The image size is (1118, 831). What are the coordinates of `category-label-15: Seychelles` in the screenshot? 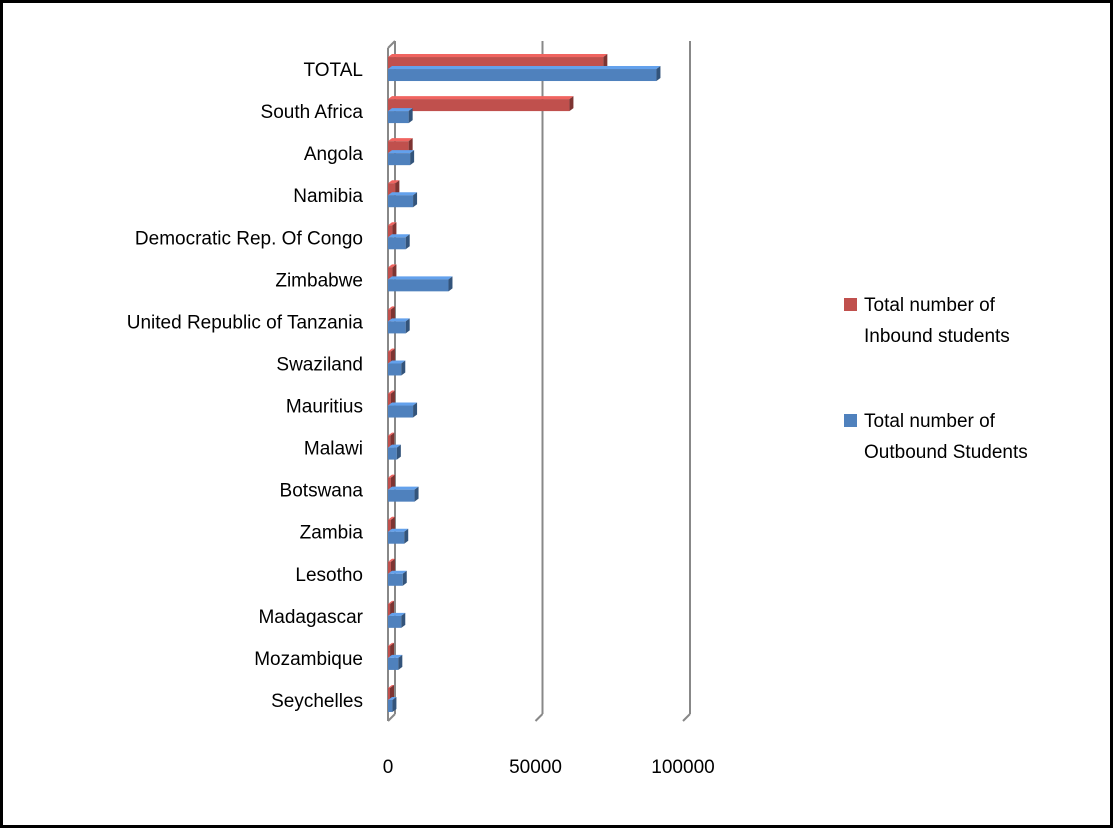 It's located at (317, 701).